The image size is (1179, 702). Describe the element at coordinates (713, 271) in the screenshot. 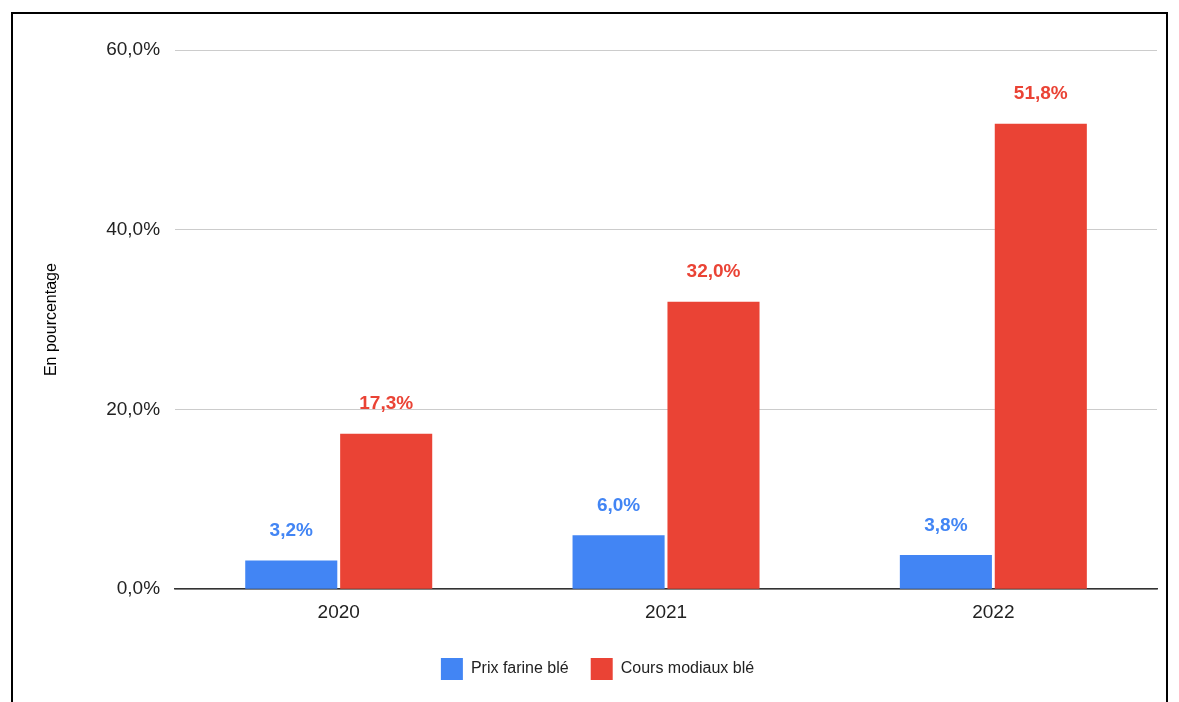

I see `data-label: 32,0%` at that location.